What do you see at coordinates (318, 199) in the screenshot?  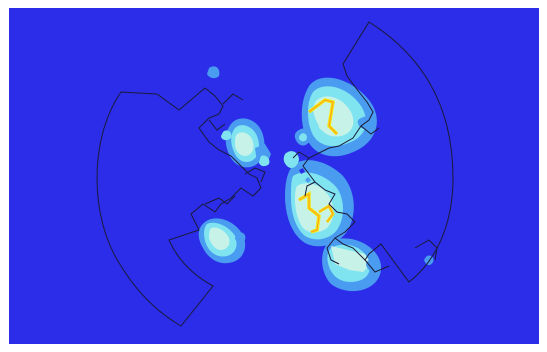 I see `contour-lobe-lower-center` at bounding box center [318, 199].